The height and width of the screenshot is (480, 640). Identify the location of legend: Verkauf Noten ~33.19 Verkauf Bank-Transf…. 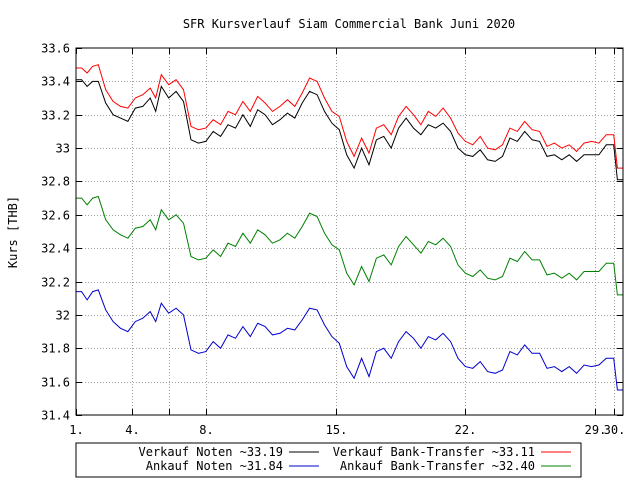
(328, 460).